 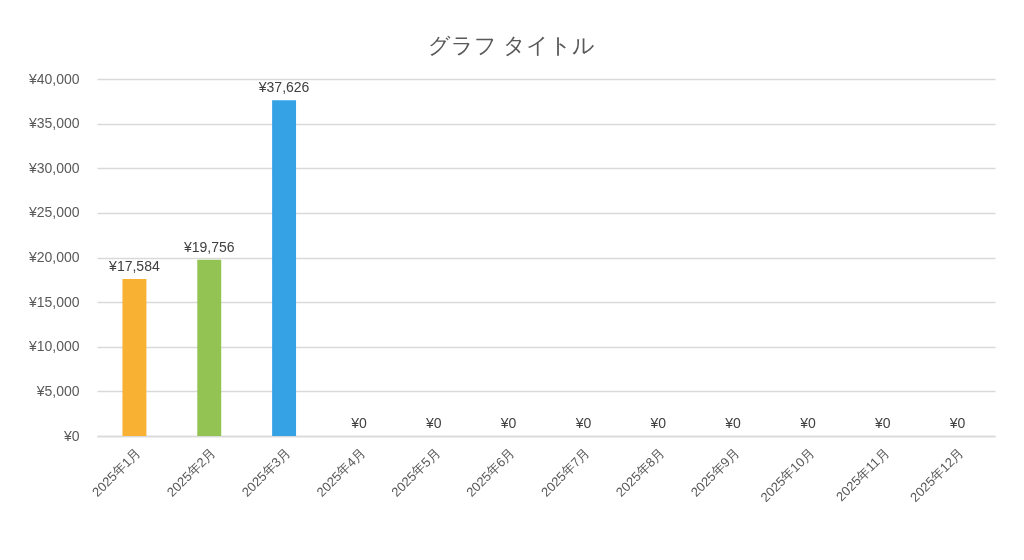 What do you see at coordinates (53, 78) in the screenshot?
I see `y-tick-label: ¥40,000` at bounding box center [53, 78].